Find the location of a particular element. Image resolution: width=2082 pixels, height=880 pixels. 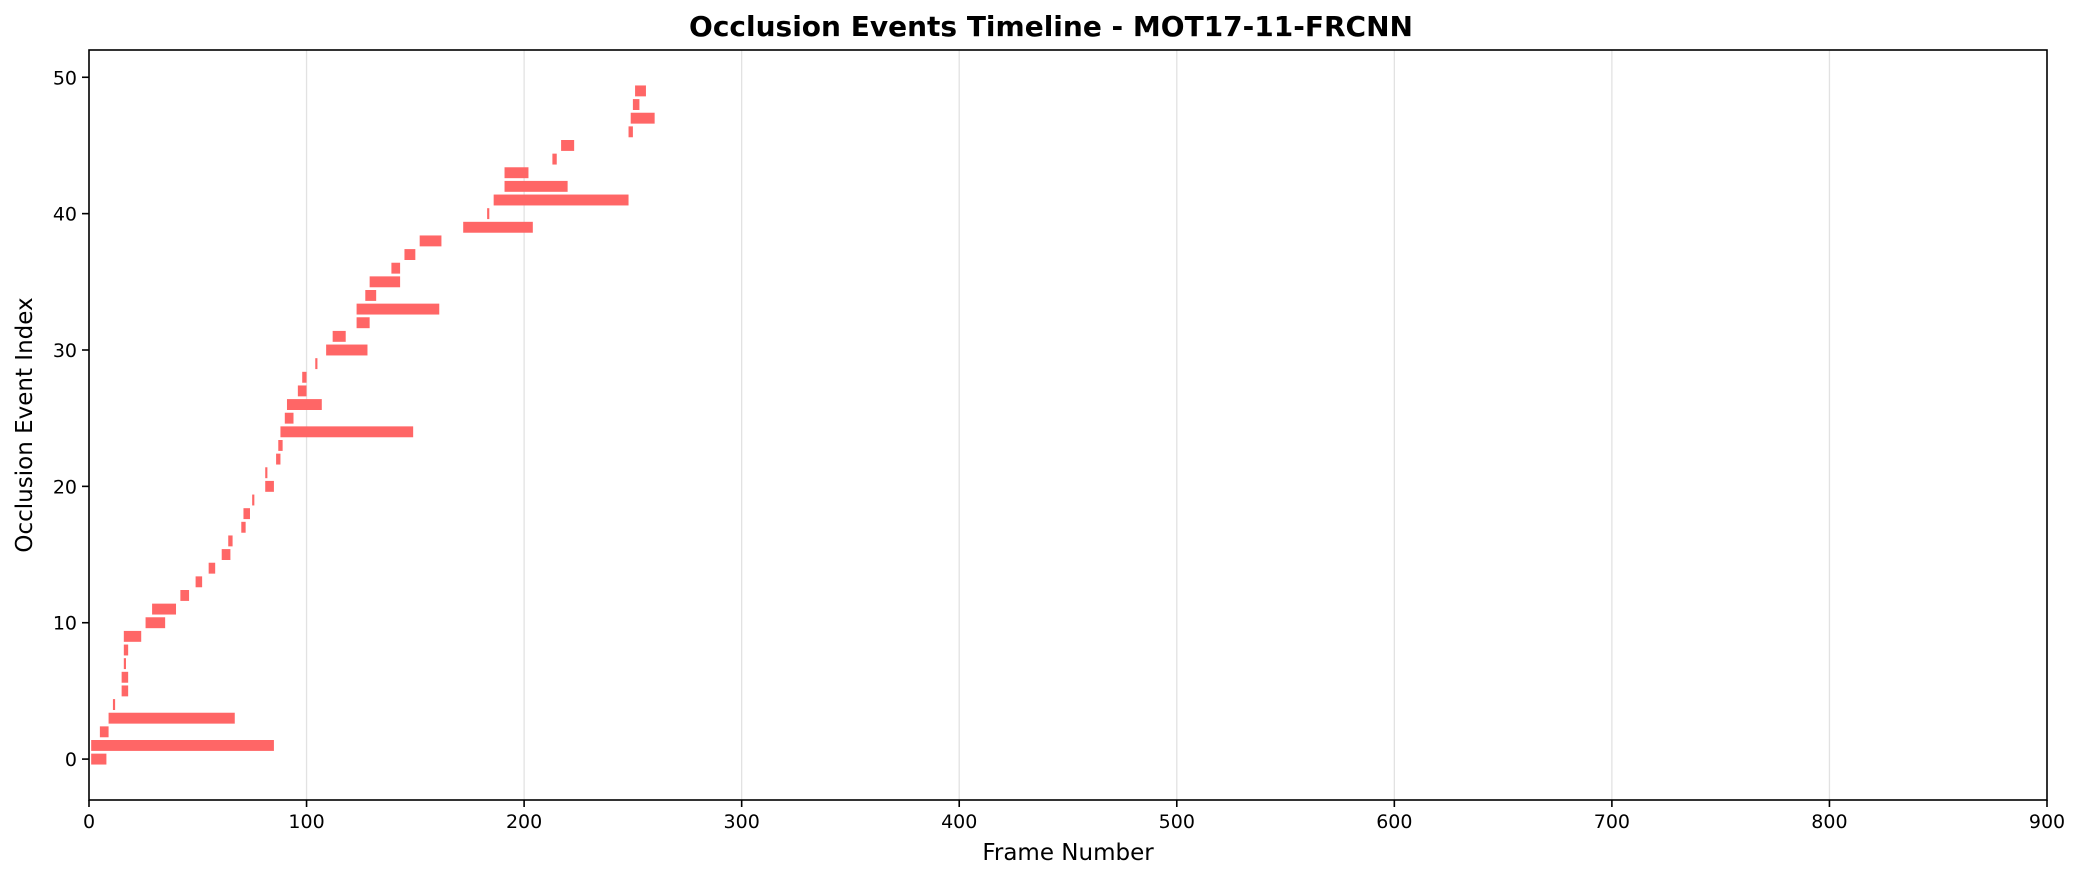

y-tick-label: 40 is located at coordinates (65, 215).